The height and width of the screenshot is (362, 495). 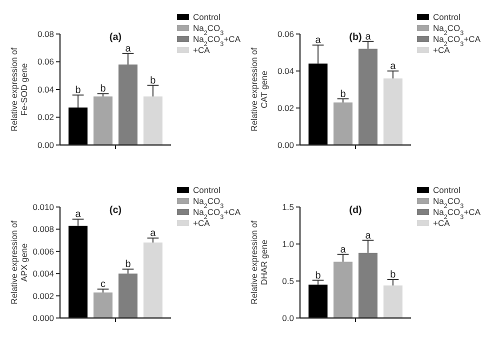 What do you see at coordinates (43, 251) in the screenshot?
I see `y-tick-label: 0.006` at bounding box center [43, 251].